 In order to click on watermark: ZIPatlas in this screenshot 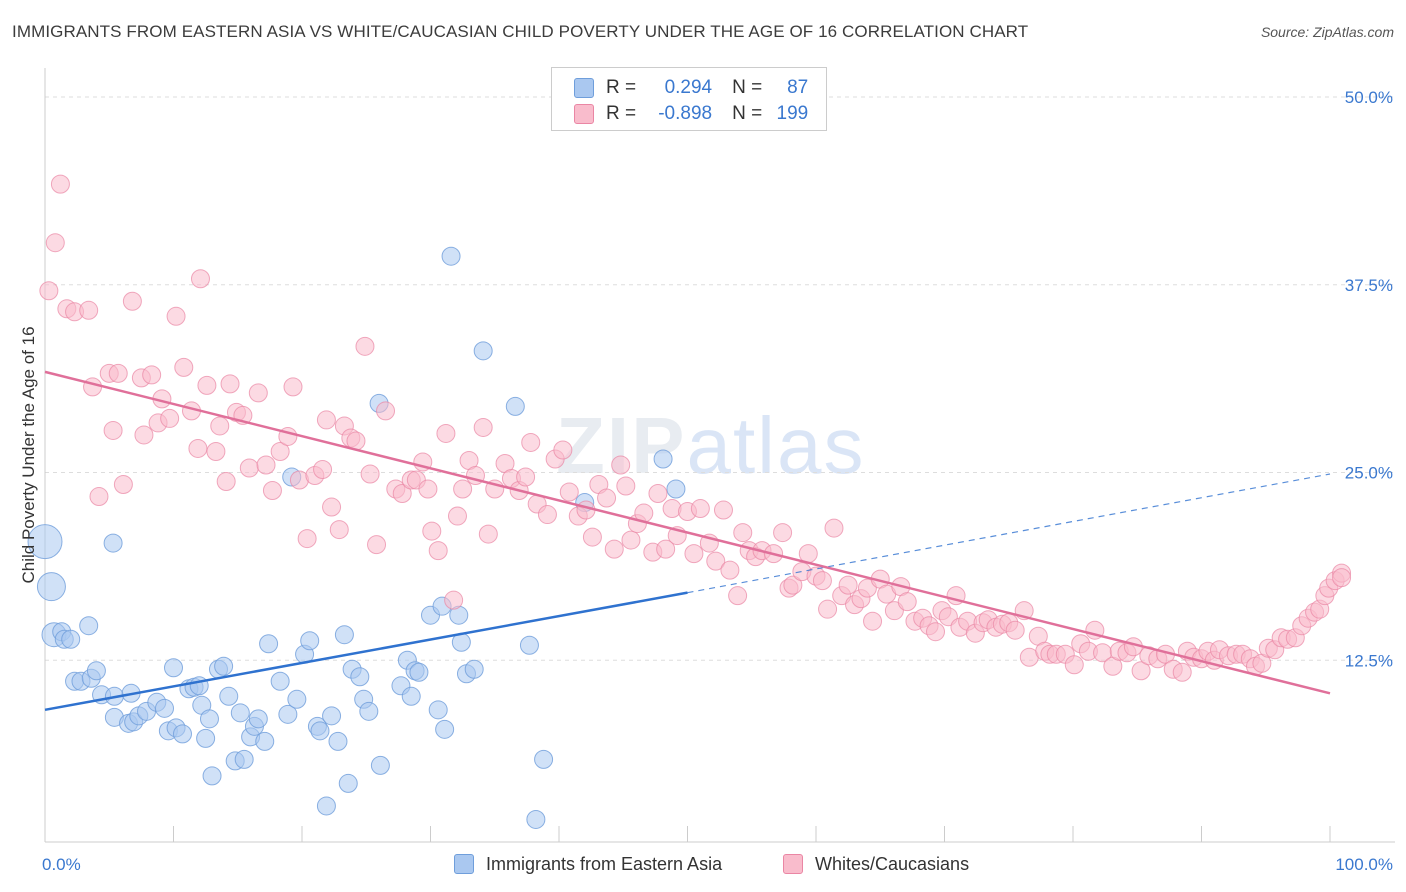, I will do `click(710, 446)`.